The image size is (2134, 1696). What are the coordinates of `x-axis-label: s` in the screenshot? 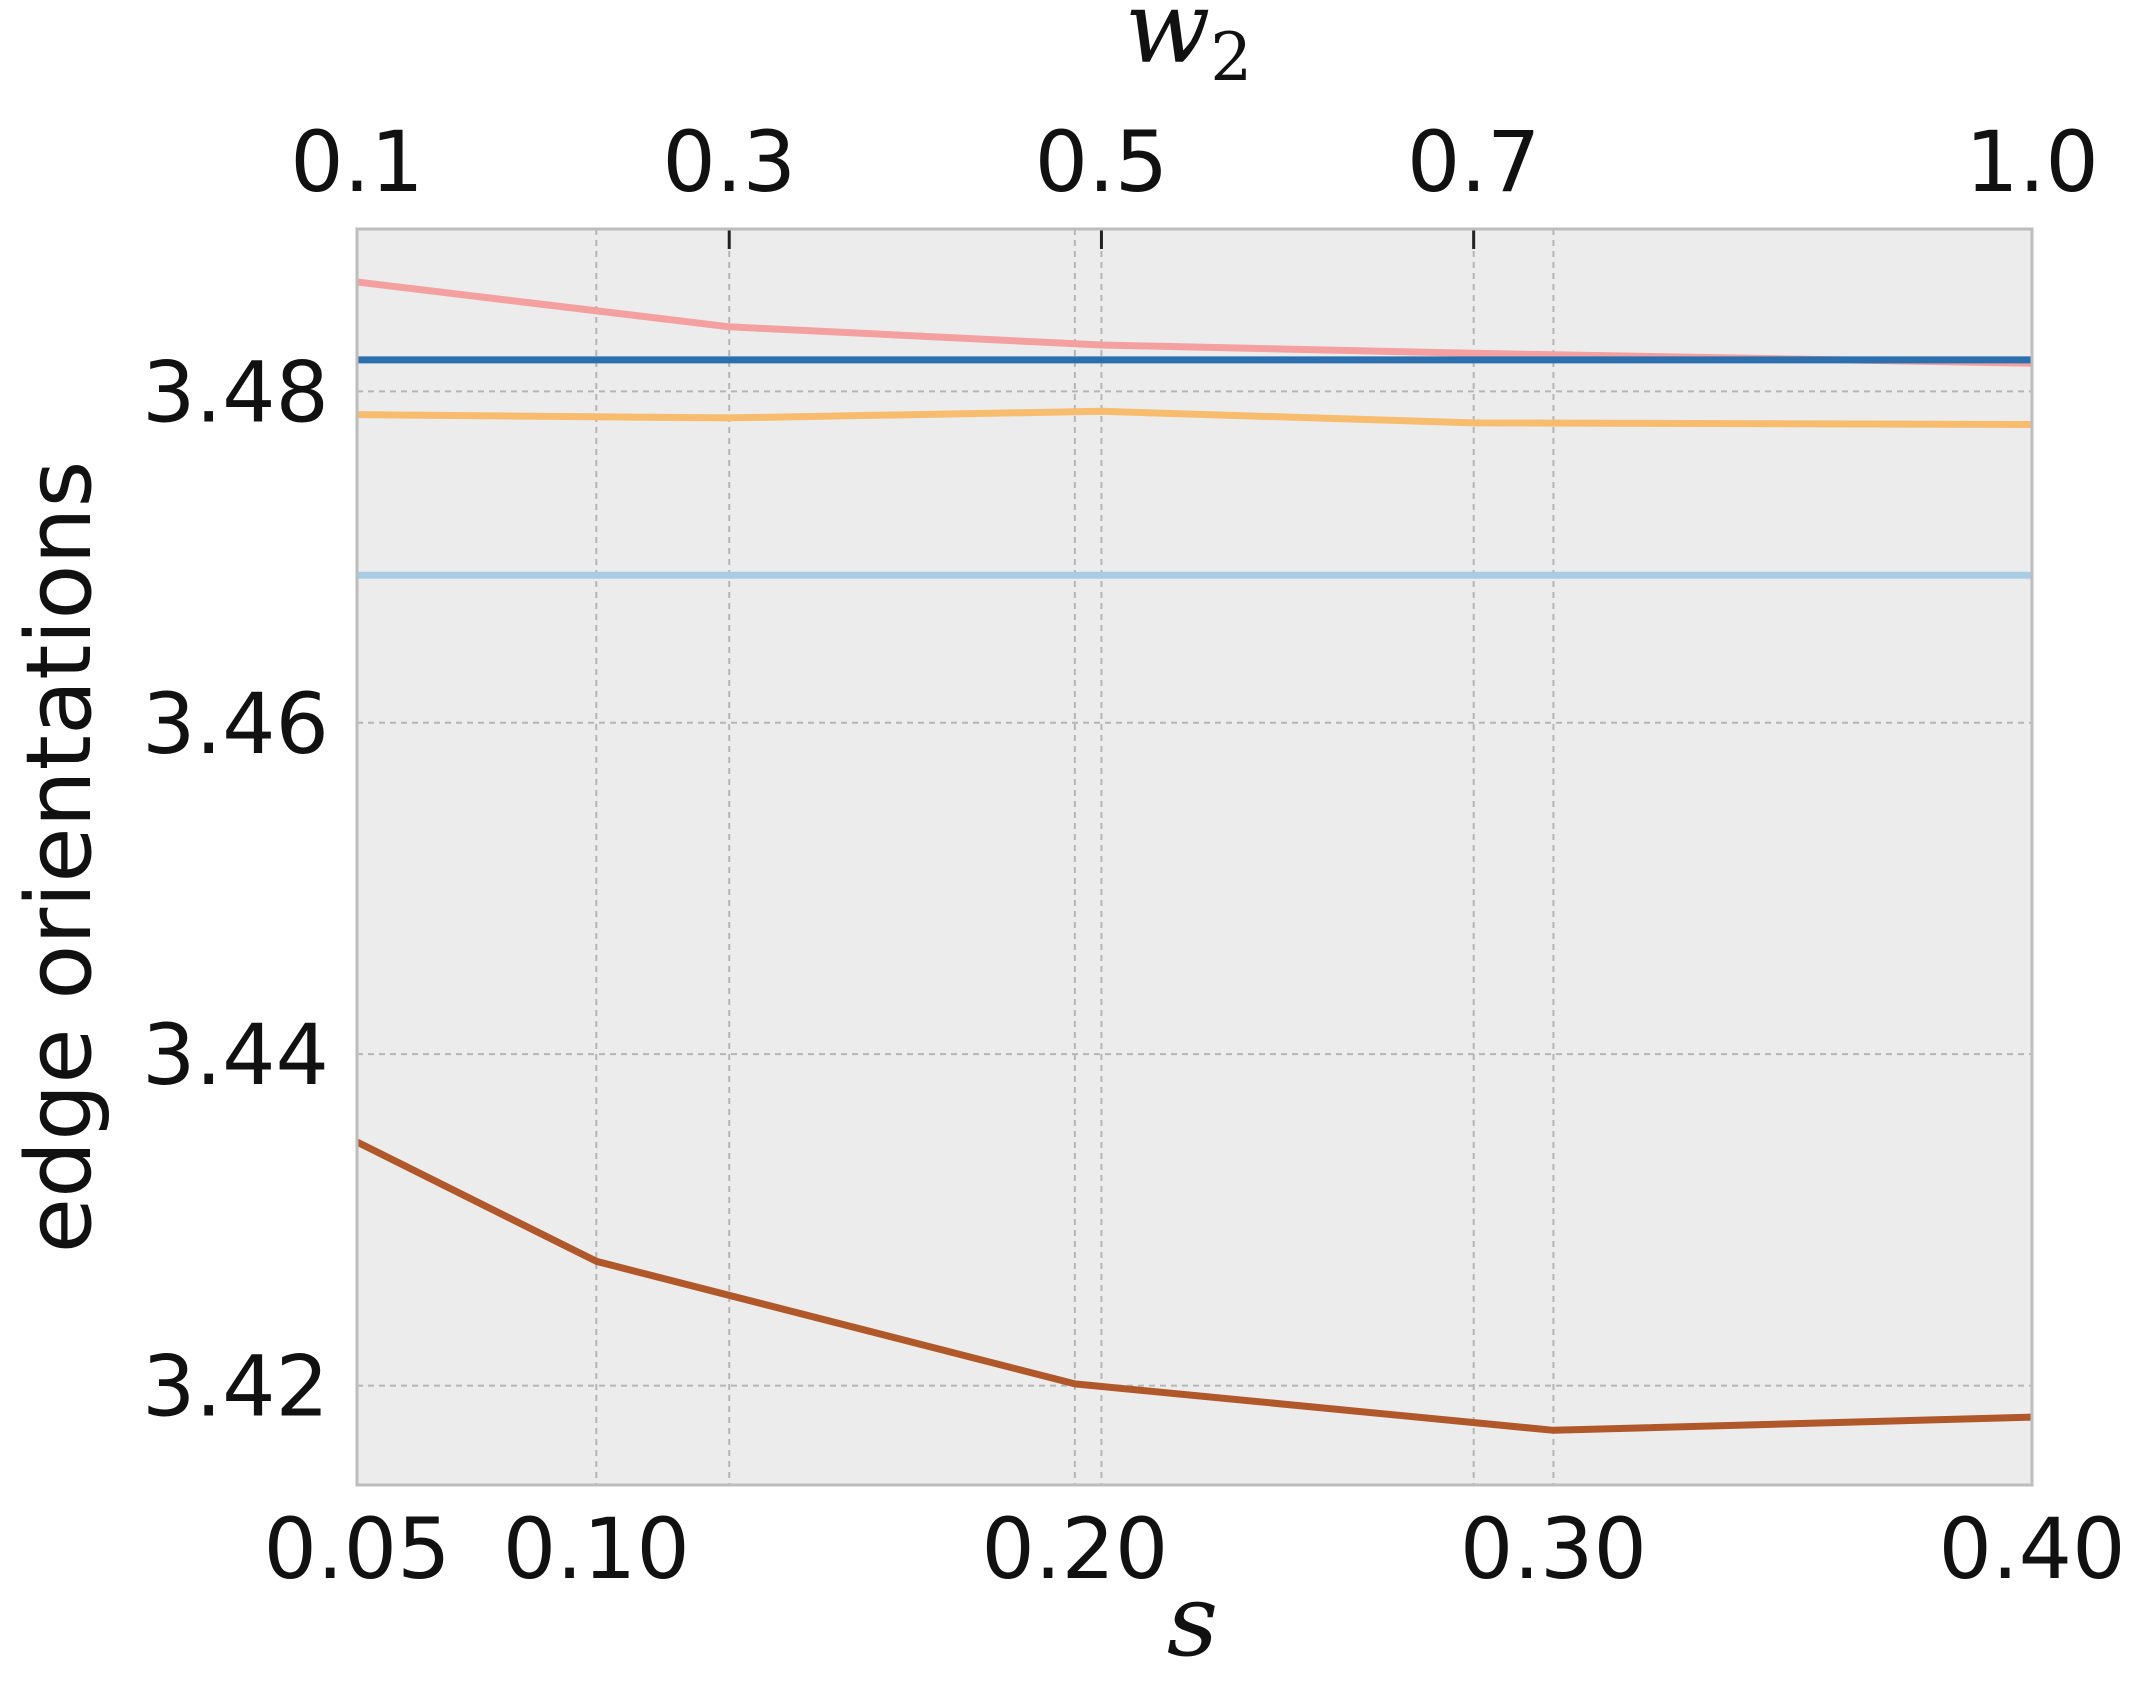 It's located at (1192, 1620).